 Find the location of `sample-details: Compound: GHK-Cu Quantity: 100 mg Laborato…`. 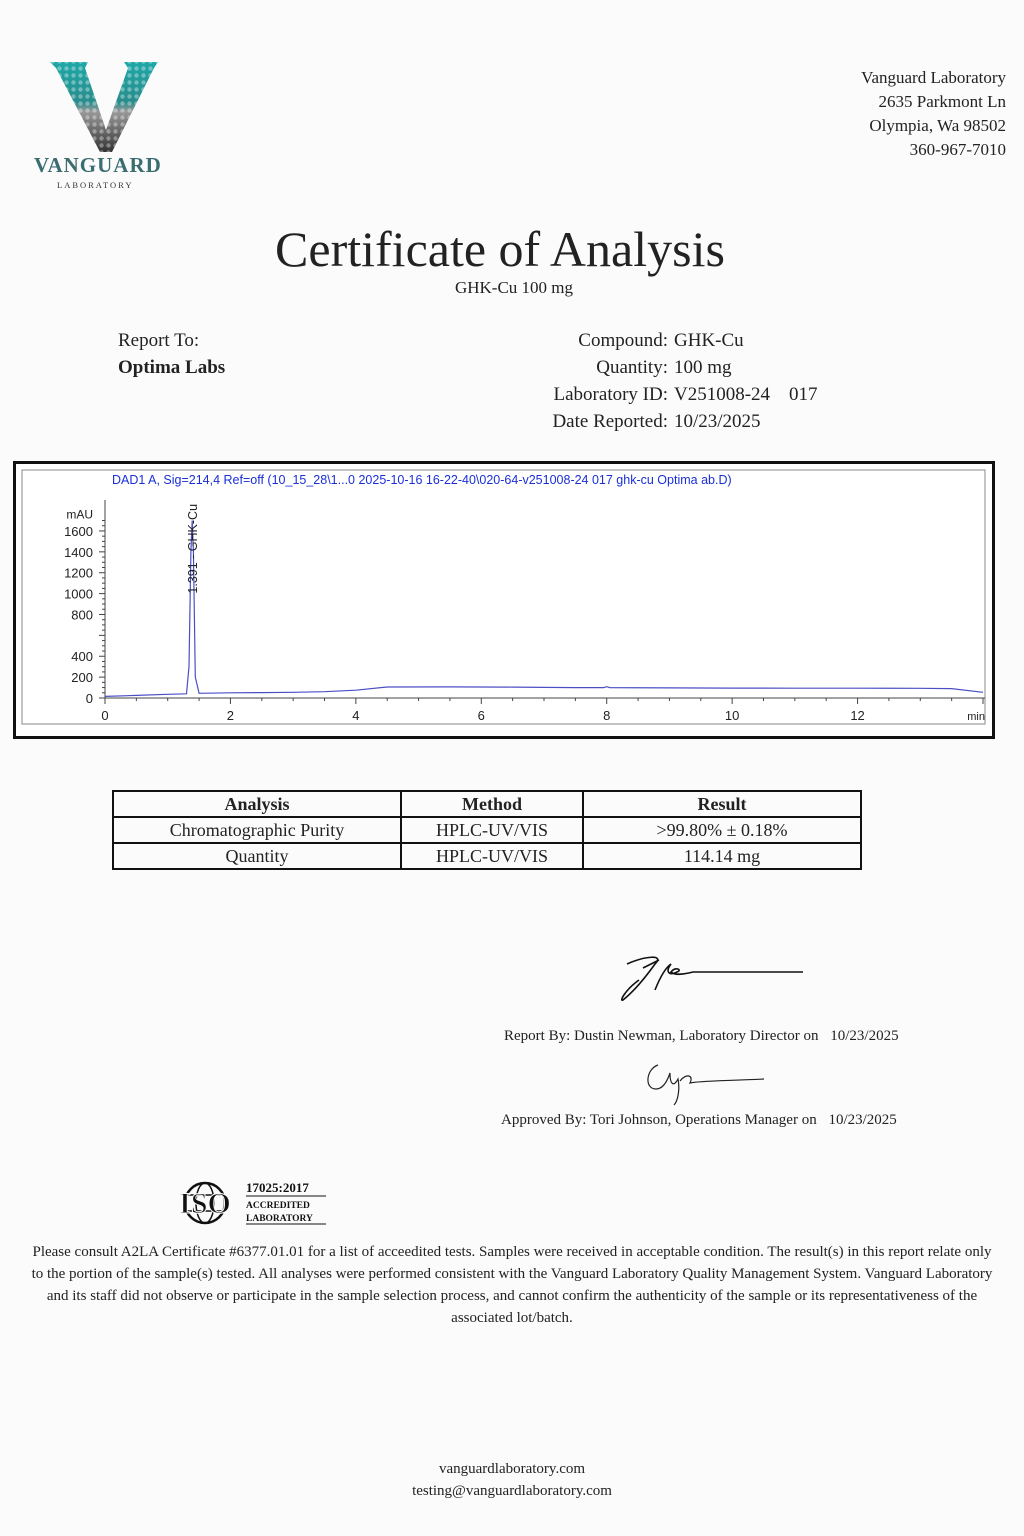

sample-details: Compound: GHK-Cu Quantity: 100 mg Laborato… is located at coordinates (649, 381).